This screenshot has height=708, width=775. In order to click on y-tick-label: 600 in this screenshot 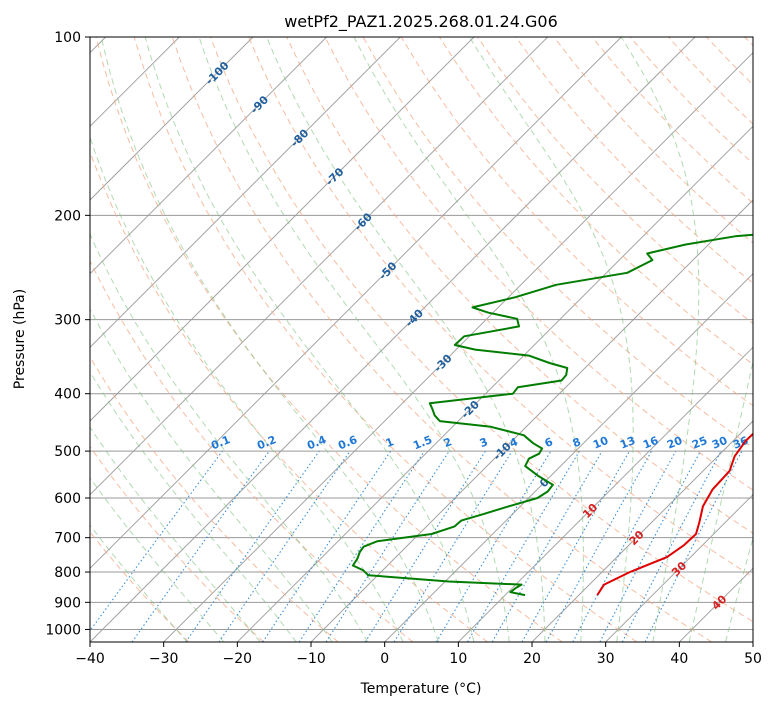, I will do `click(67, 499)`.